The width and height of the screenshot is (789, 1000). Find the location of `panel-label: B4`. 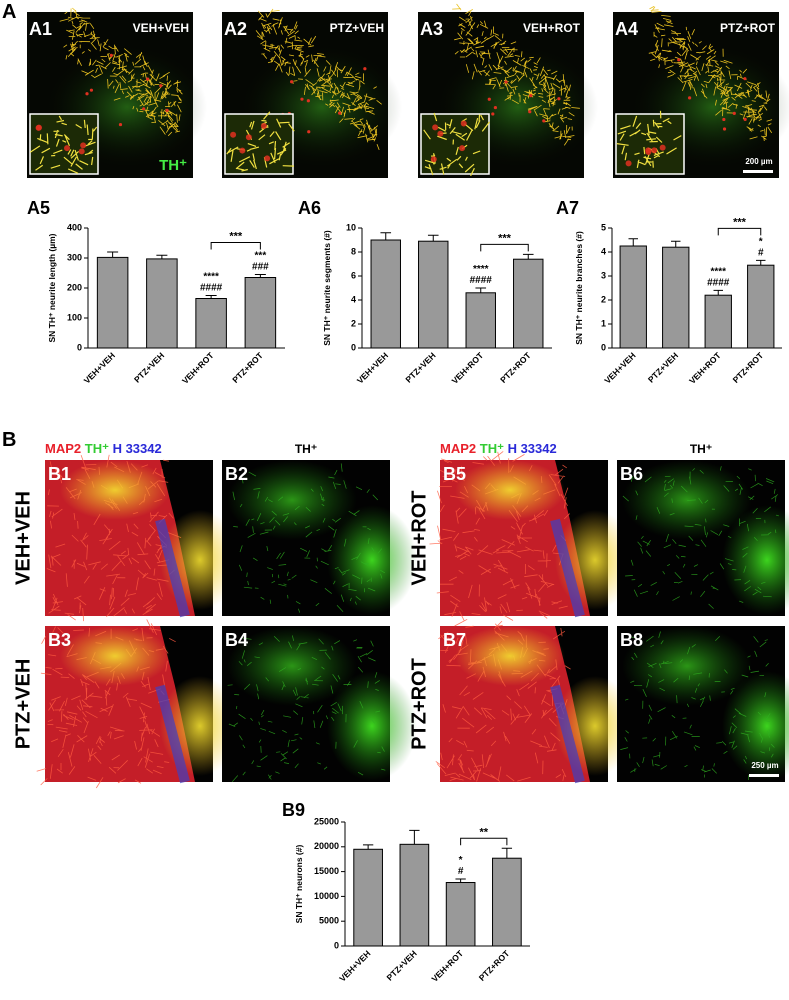

panel-label: B4 is located at coordinates (236, 640).